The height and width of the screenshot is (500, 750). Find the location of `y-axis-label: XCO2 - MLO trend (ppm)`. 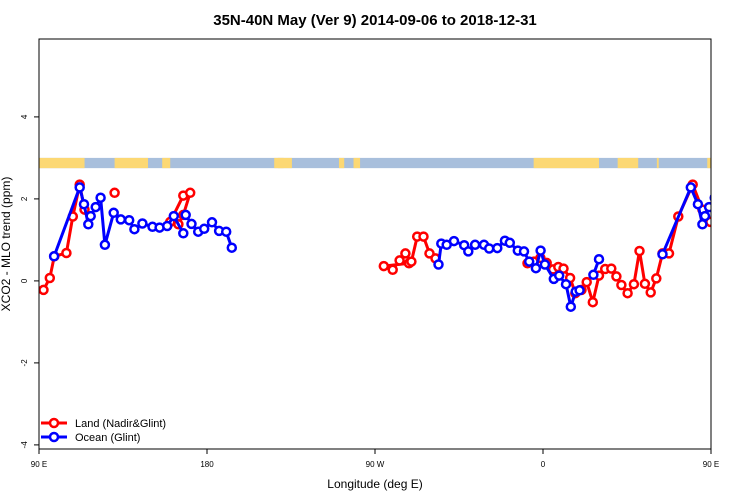

y-axis-label: XCO2 - MLO trend (ppm) is located at coordinates (6, 244).